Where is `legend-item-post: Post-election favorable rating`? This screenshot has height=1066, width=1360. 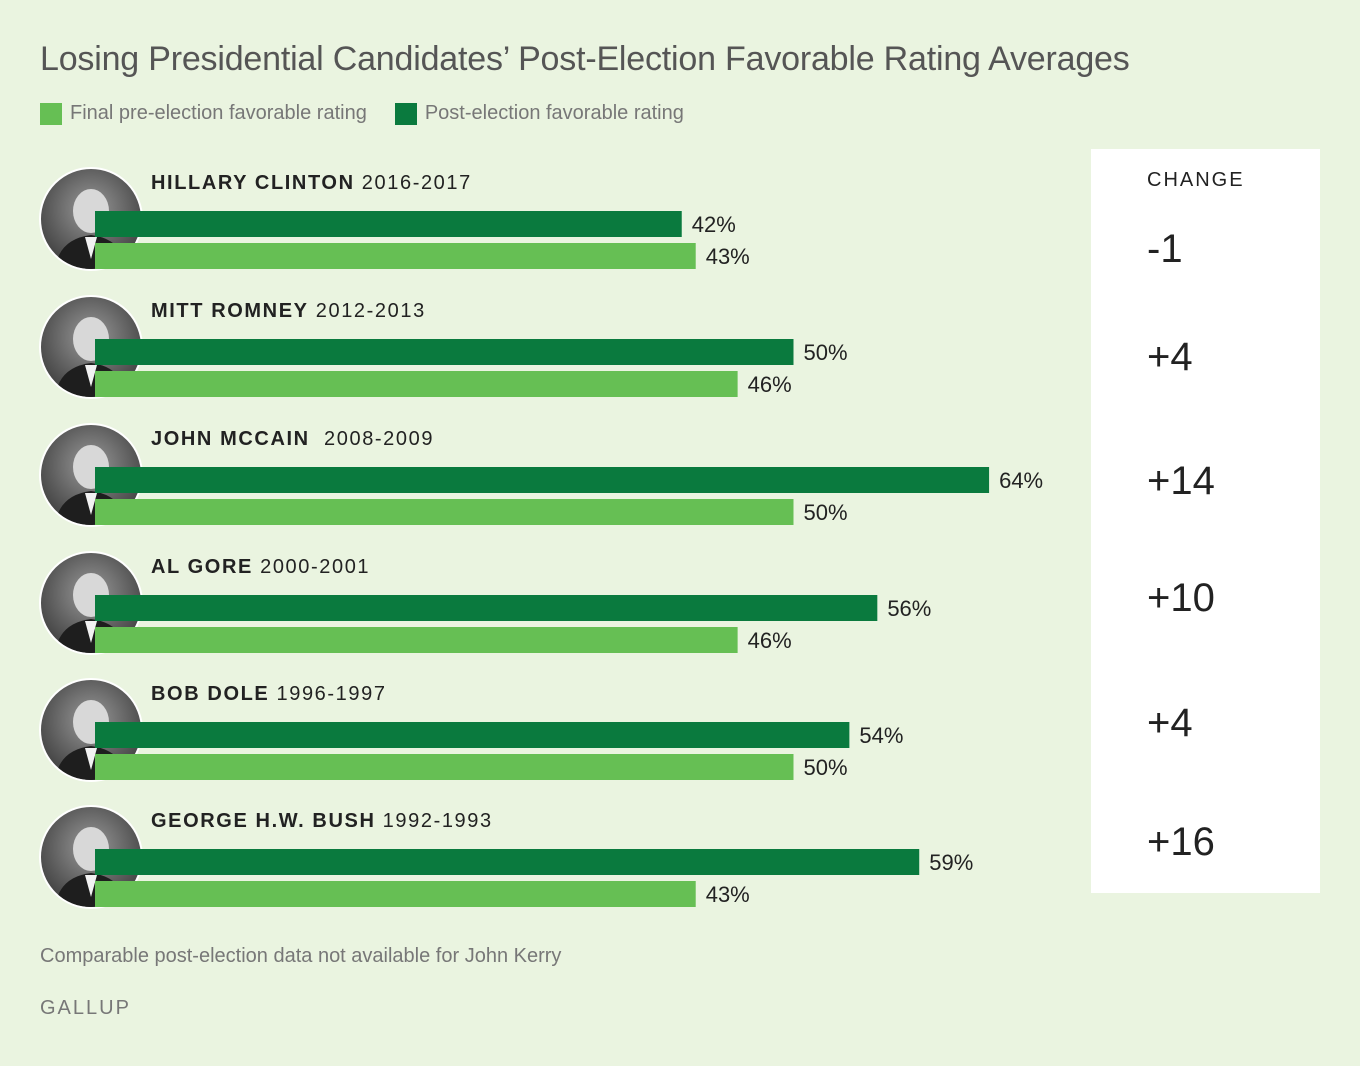
legend-item-post: Post-election favorable rating is located at coordinates (539, 113).